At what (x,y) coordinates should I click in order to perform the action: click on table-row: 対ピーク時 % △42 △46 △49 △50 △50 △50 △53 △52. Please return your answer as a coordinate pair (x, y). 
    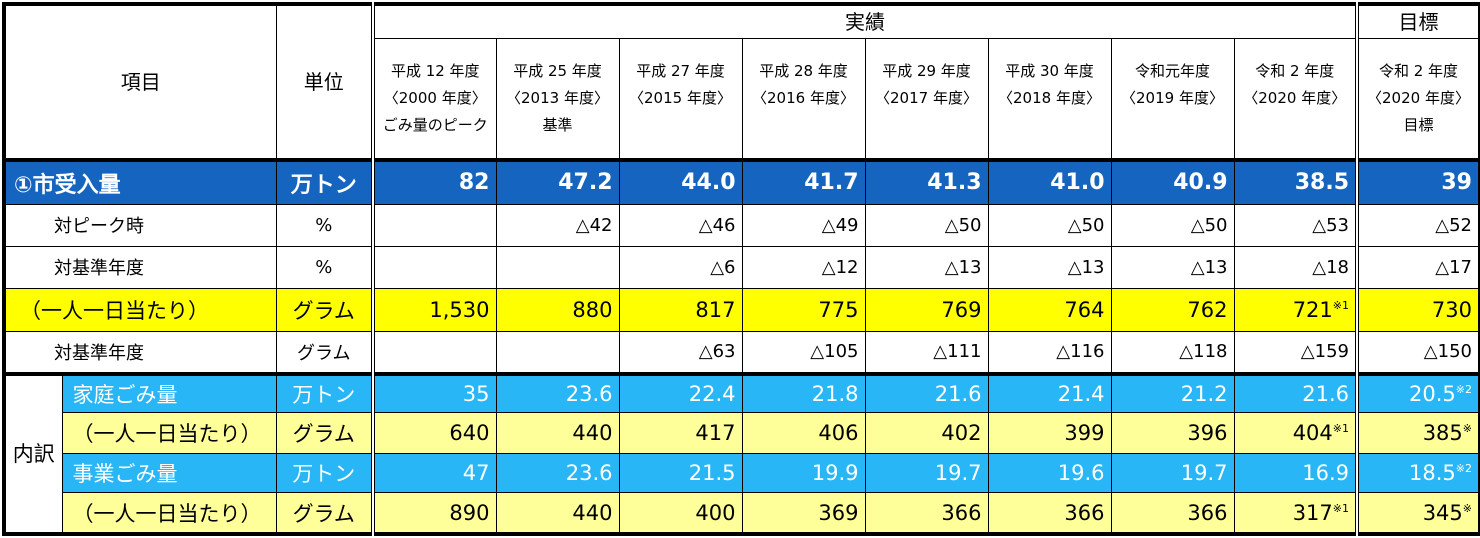
    Looking at the image, I should click on (741, 225).